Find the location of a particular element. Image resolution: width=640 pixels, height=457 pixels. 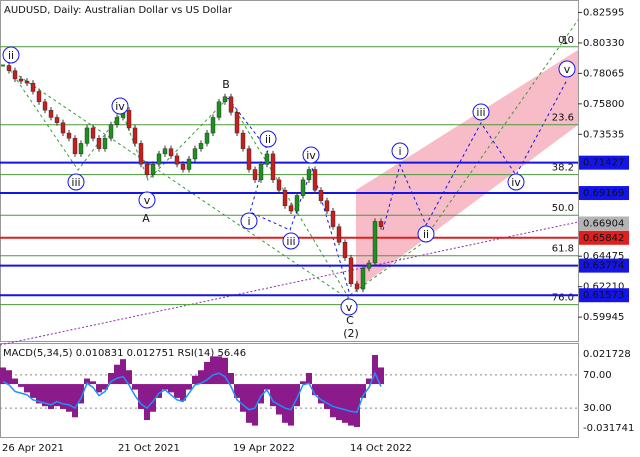

wave-label: ii is located at coordinates (426, 234).